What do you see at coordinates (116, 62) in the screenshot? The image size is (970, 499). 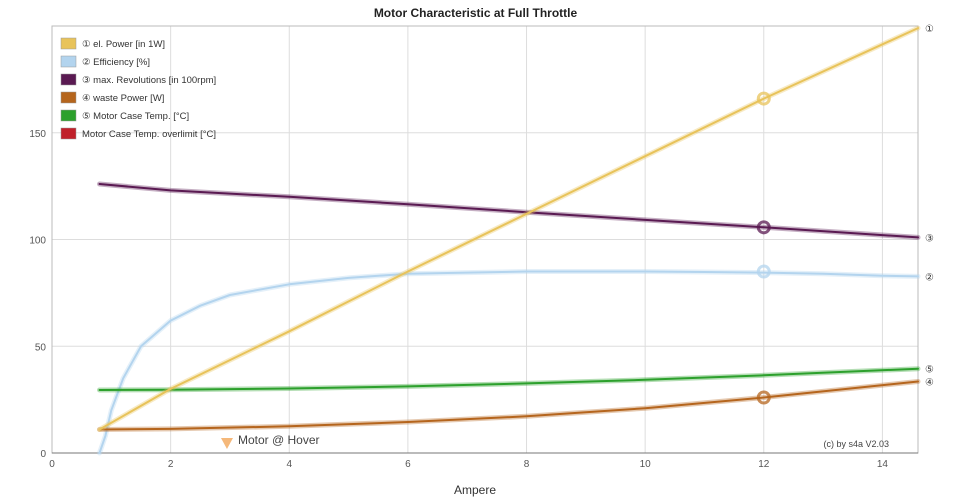 I see `legend-label-2: ② Efficiency [%]` at bounding box center [116, 62].